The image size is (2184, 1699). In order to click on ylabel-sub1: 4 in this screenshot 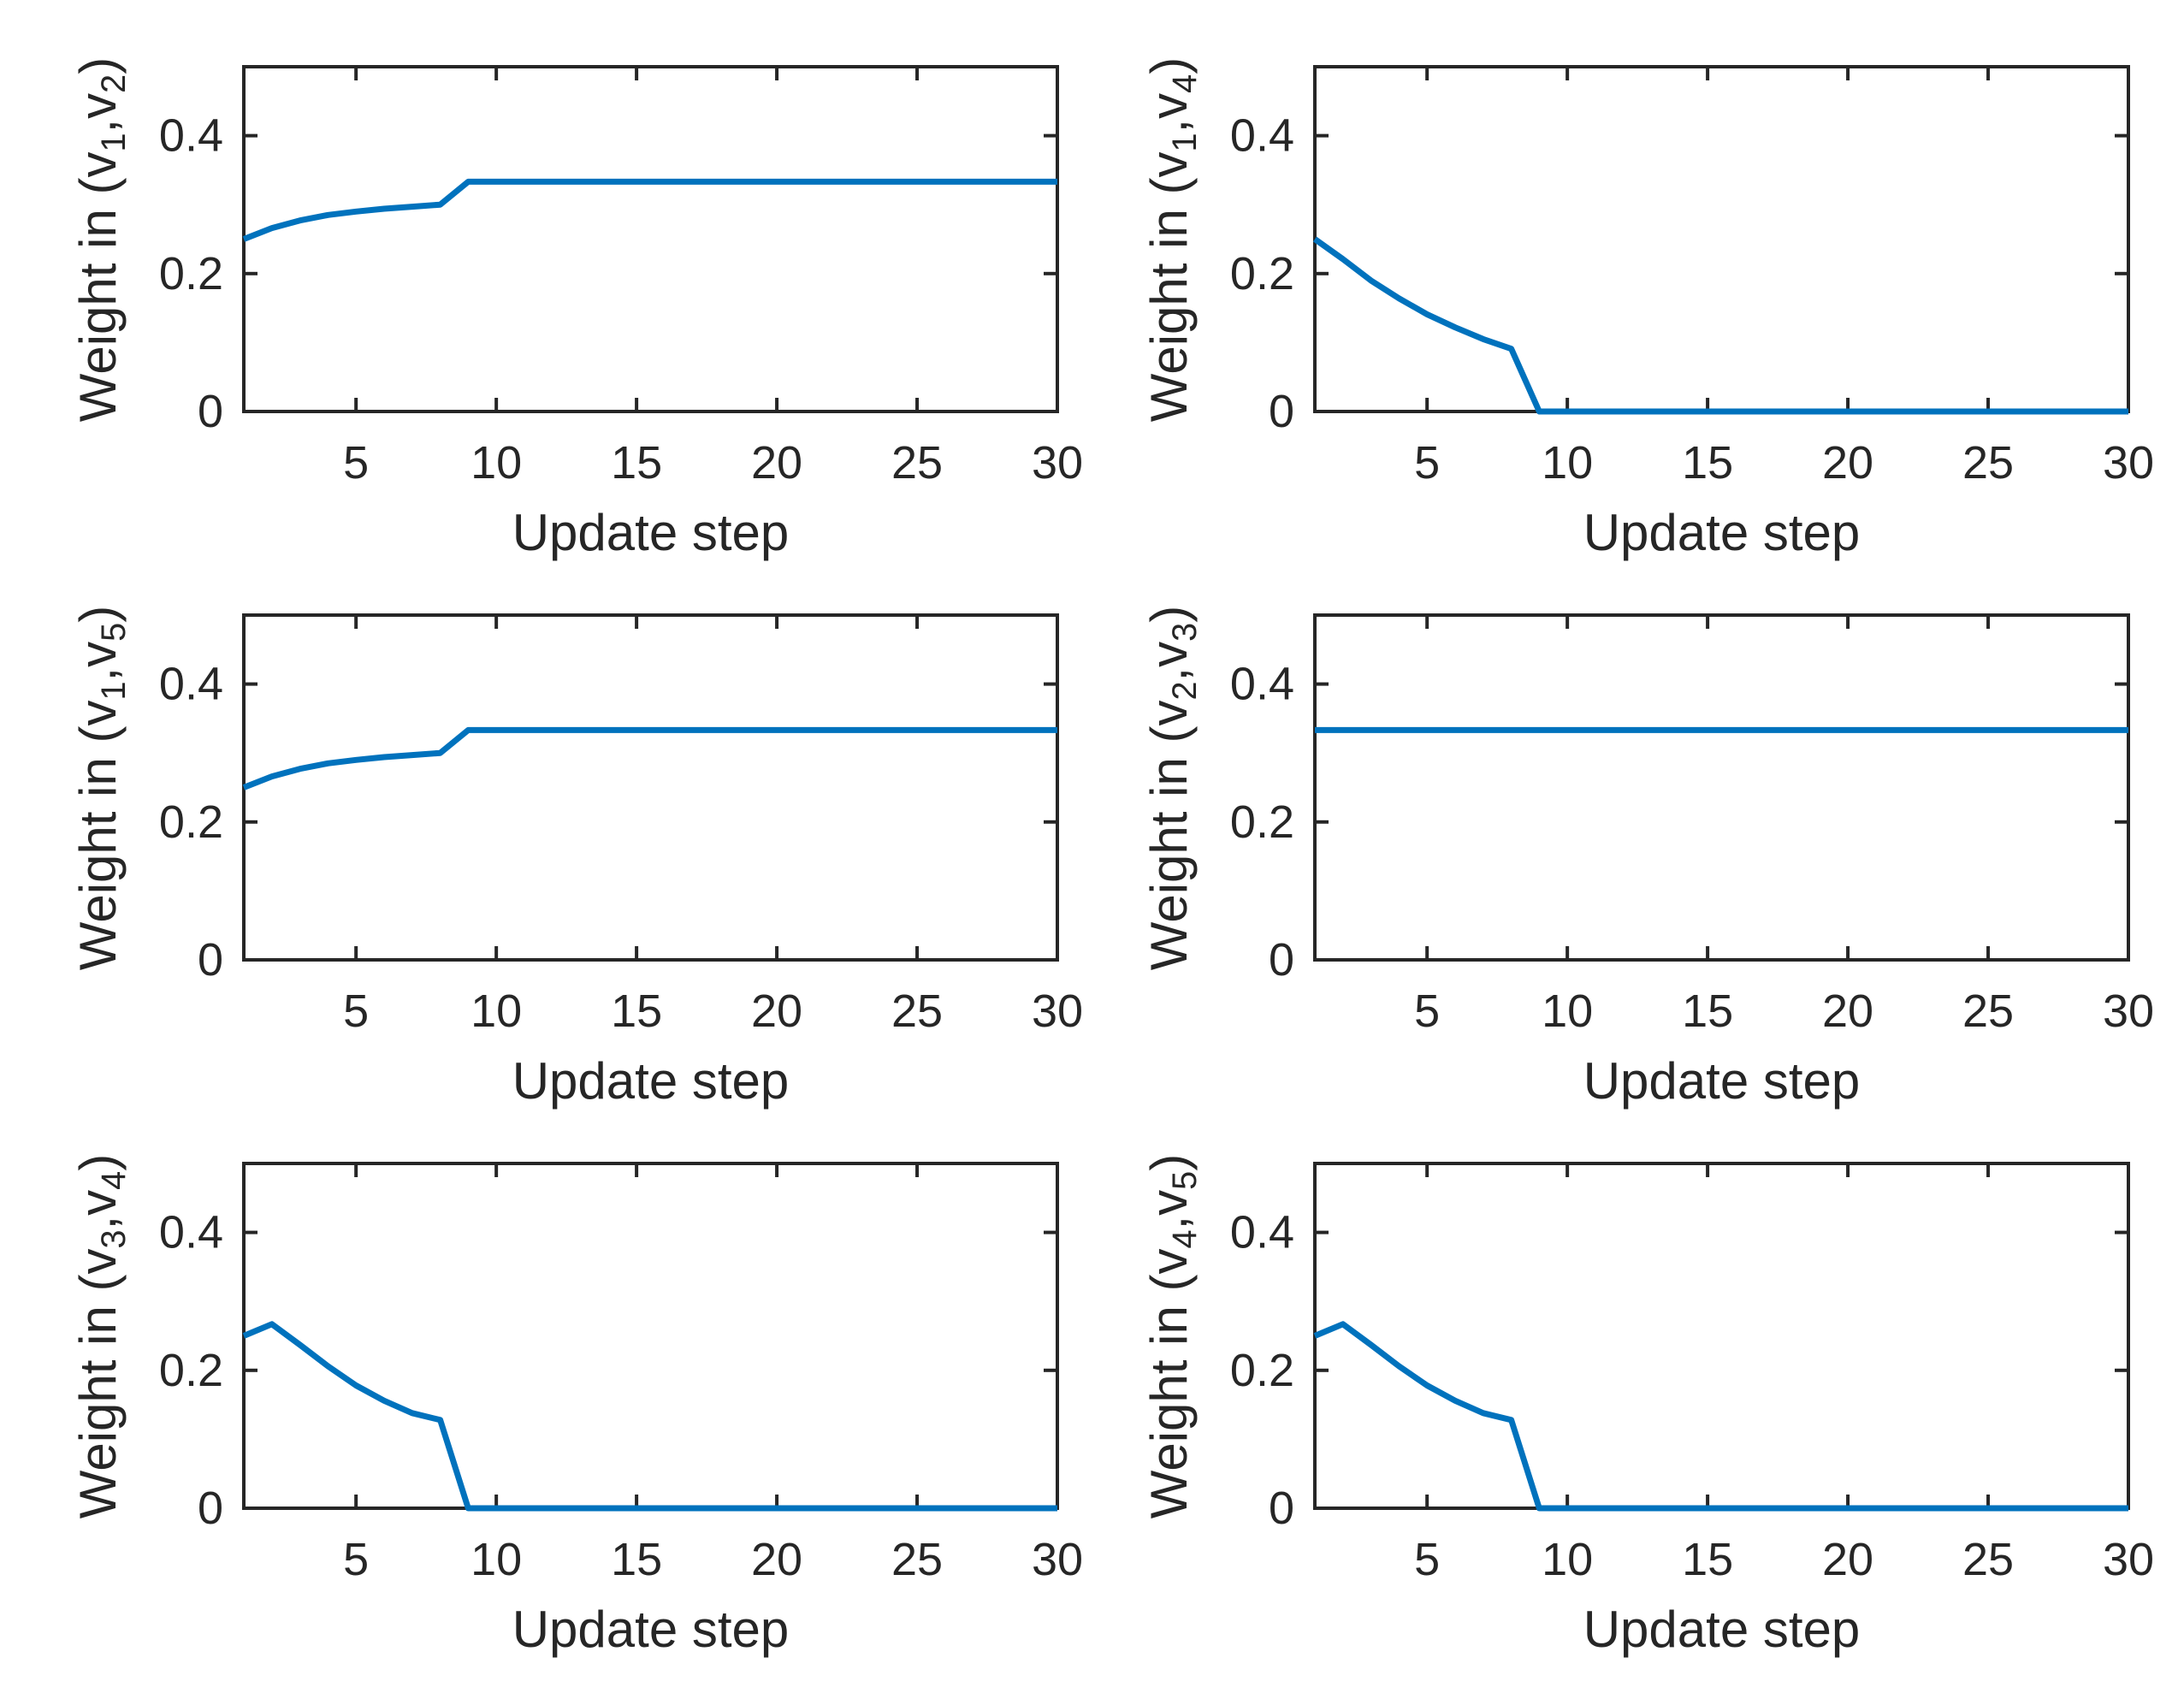, I will do `click(1185, 1238)`.